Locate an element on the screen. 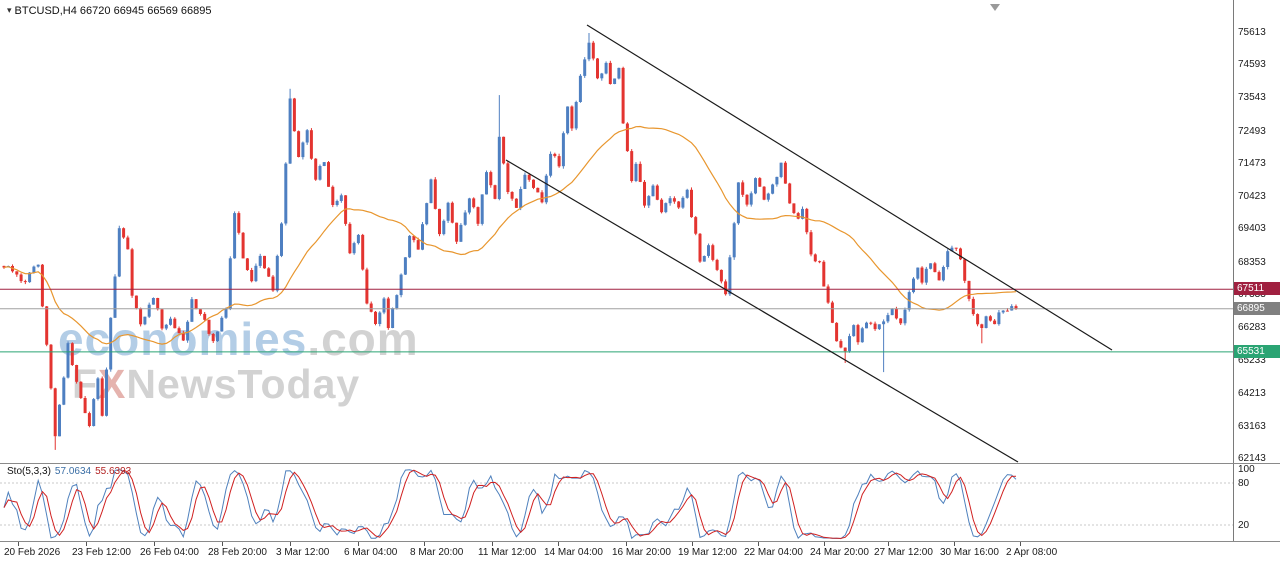 The width and height of the screenshot is (1280, 567). time-axis-label: 6 Mar 04:00 is located at coordinates (371, 552).